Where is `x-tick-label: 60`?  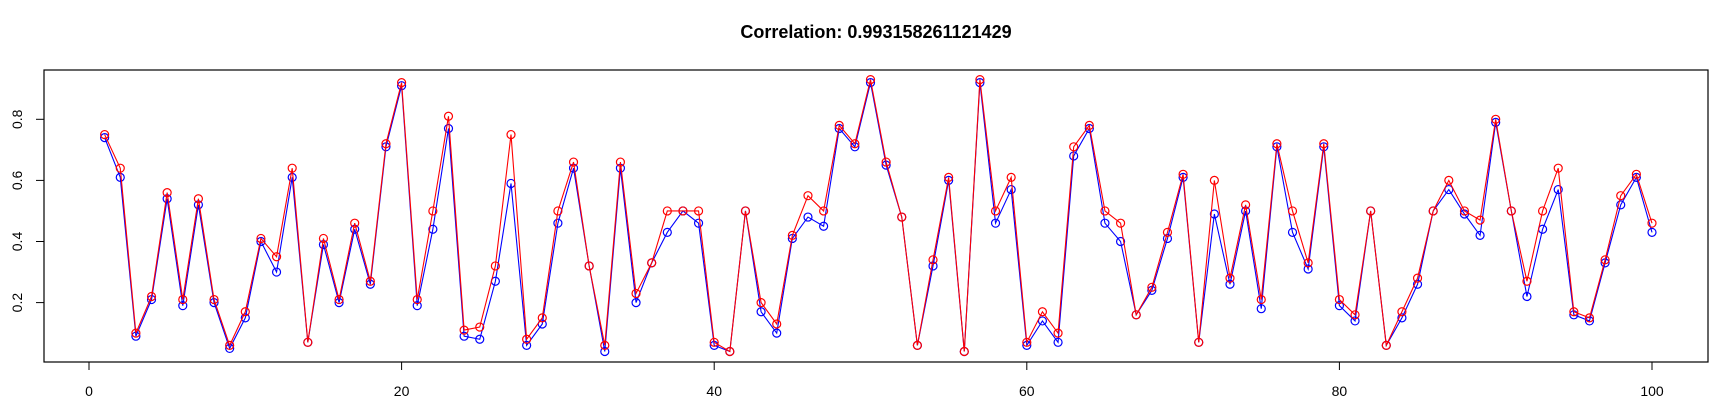
x-tick-label: 60 is located at coordinates (1027, 391).